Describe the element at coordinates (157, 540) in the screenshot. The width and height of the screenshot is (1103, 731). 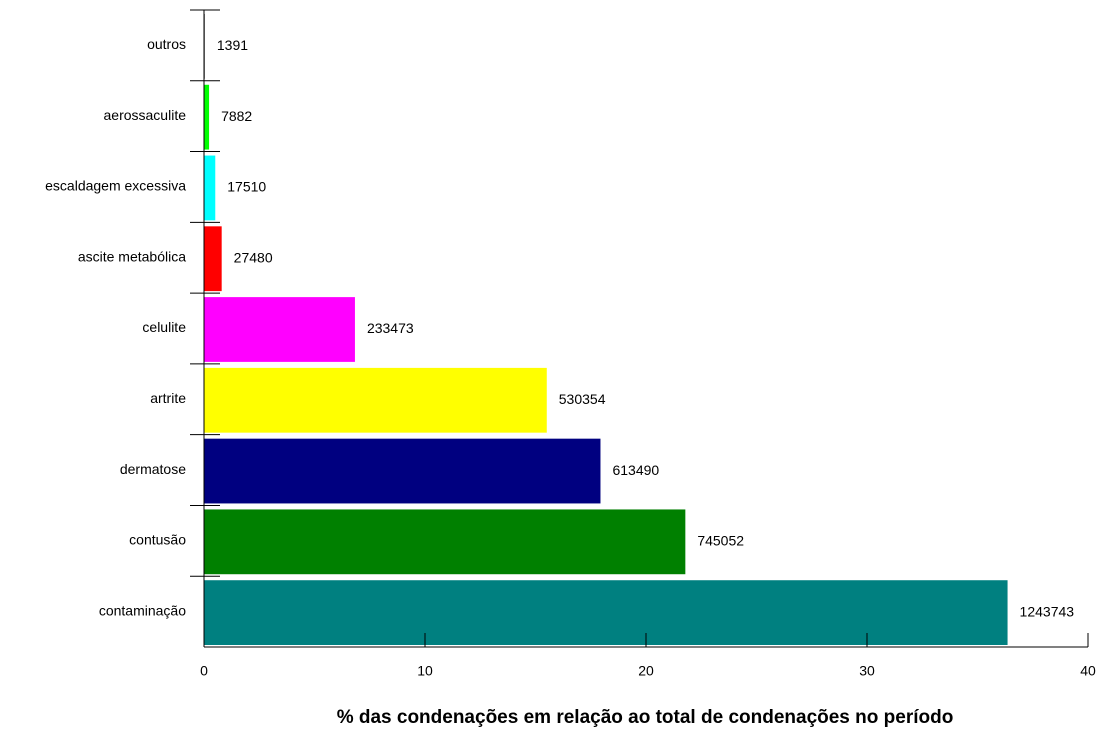
I see `y-tick-label: contusão` at that location.